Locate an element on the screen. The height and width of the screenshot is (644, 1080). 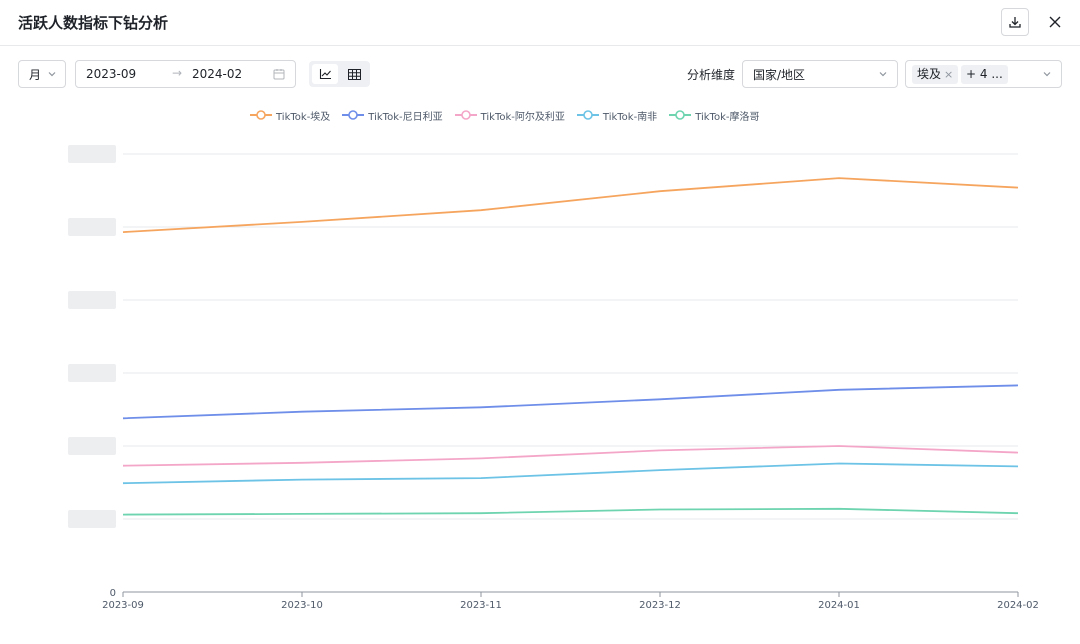
dialog-title: 活跃人数指标下钻分析 is located at coordinates (93, 23).